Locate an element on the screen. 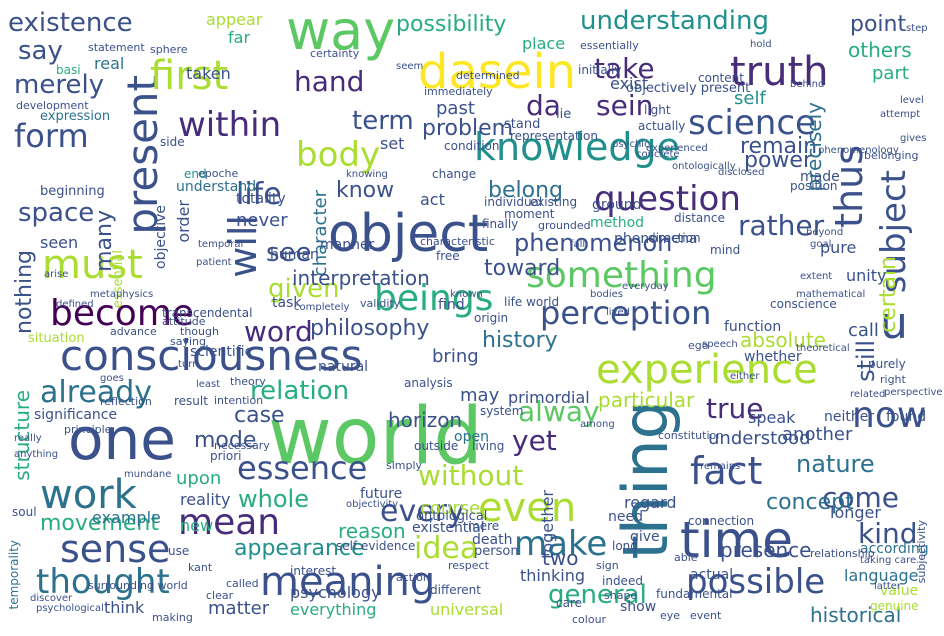 This screenshot has height=636, width=944. word: known is located at coordinates (466, 294).